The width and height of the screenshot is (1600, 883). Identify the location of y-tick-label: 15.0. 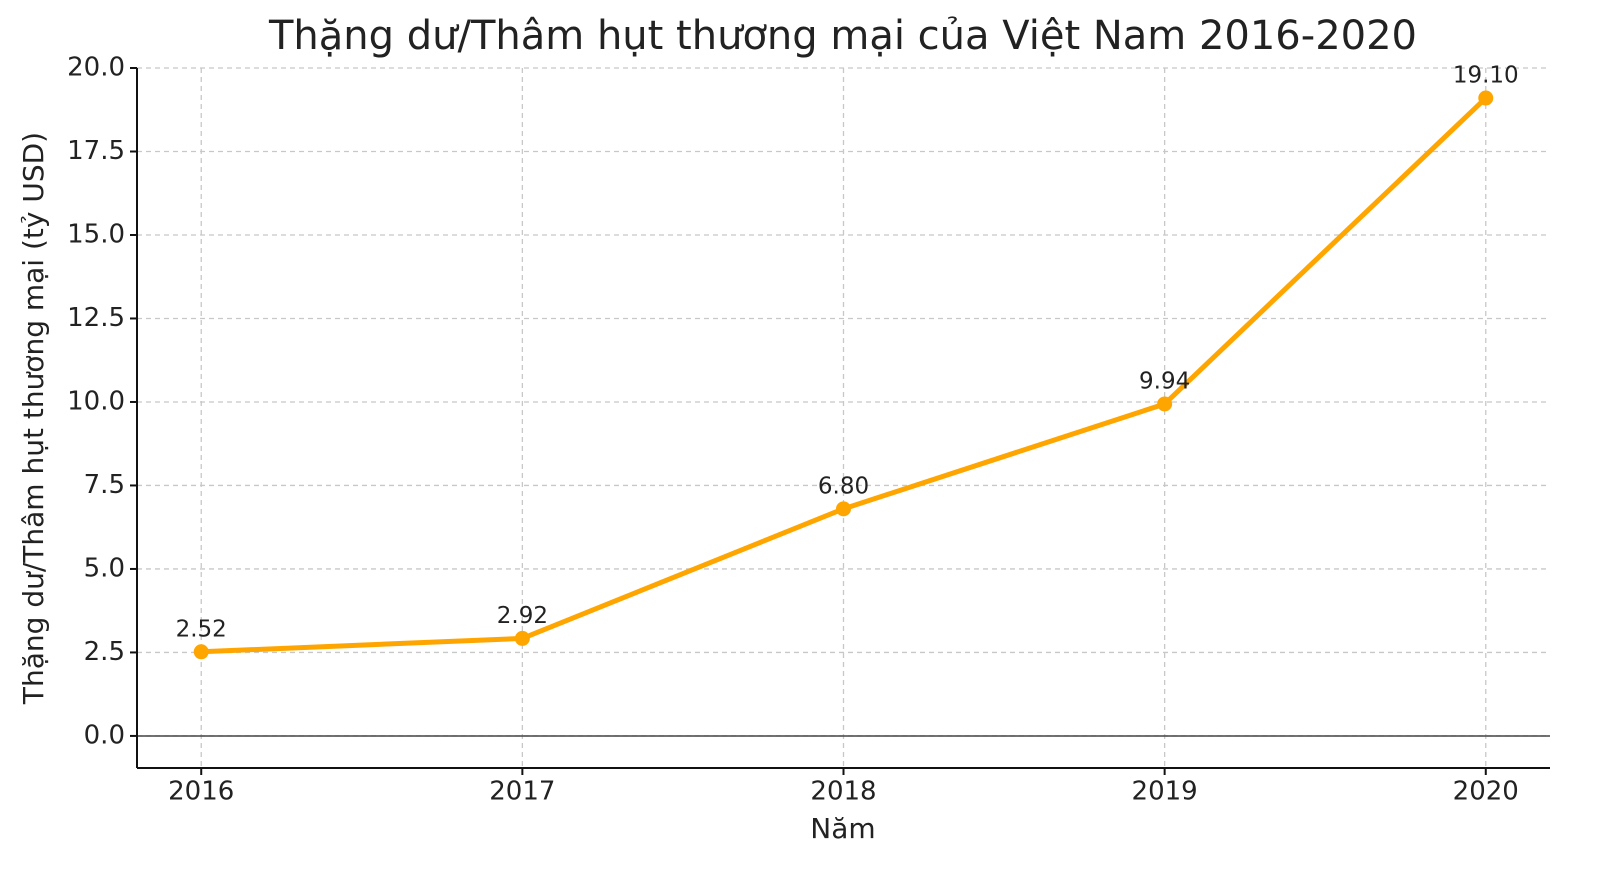
(96, 234).